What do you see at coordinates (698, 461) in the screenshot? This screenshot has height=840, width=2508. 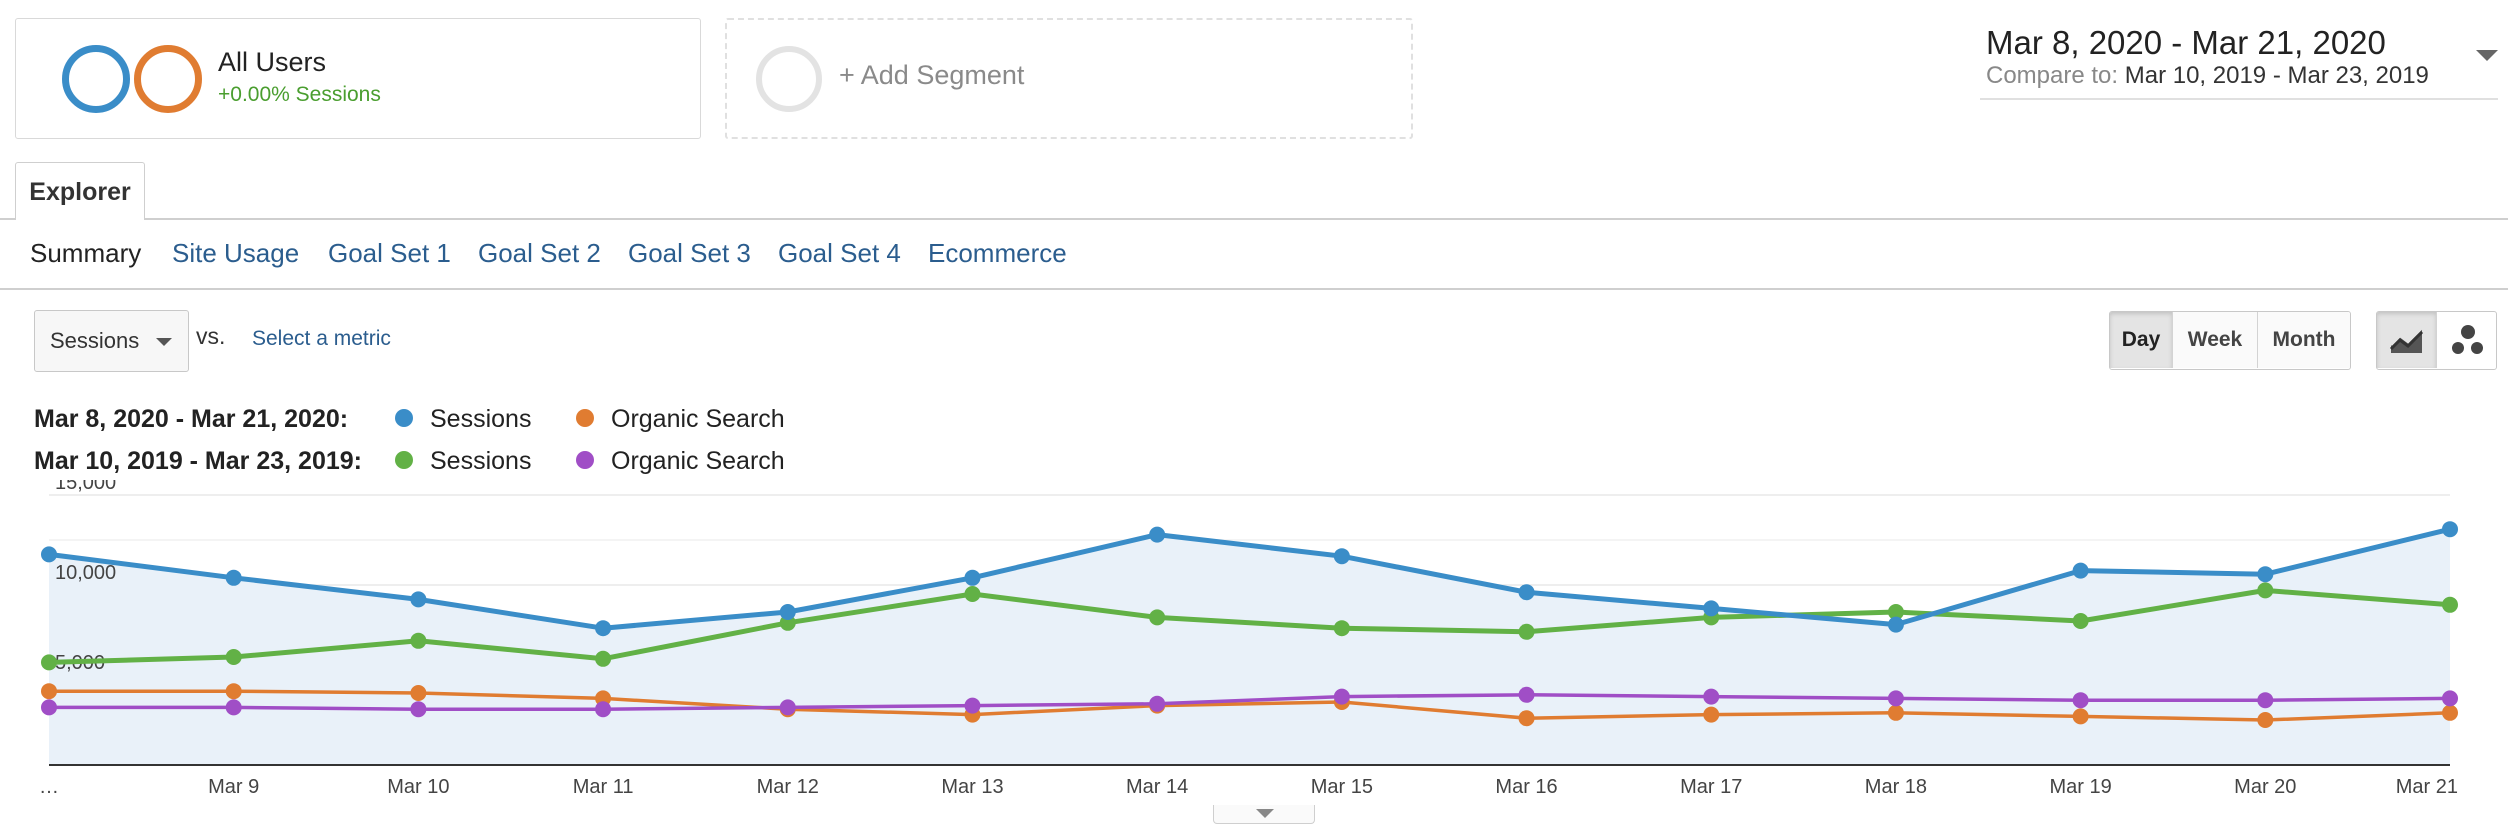 I see `legend-label-organic-compare: Organic Search` at bounding box center [698, 461].